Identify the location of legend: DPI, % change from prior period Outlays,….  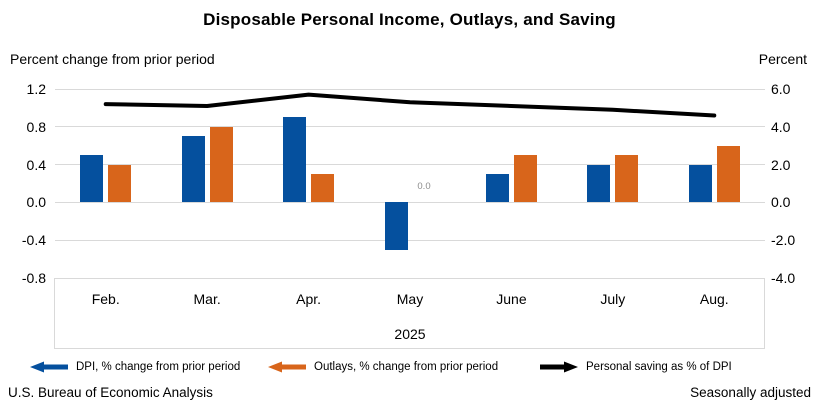
(409, 367).